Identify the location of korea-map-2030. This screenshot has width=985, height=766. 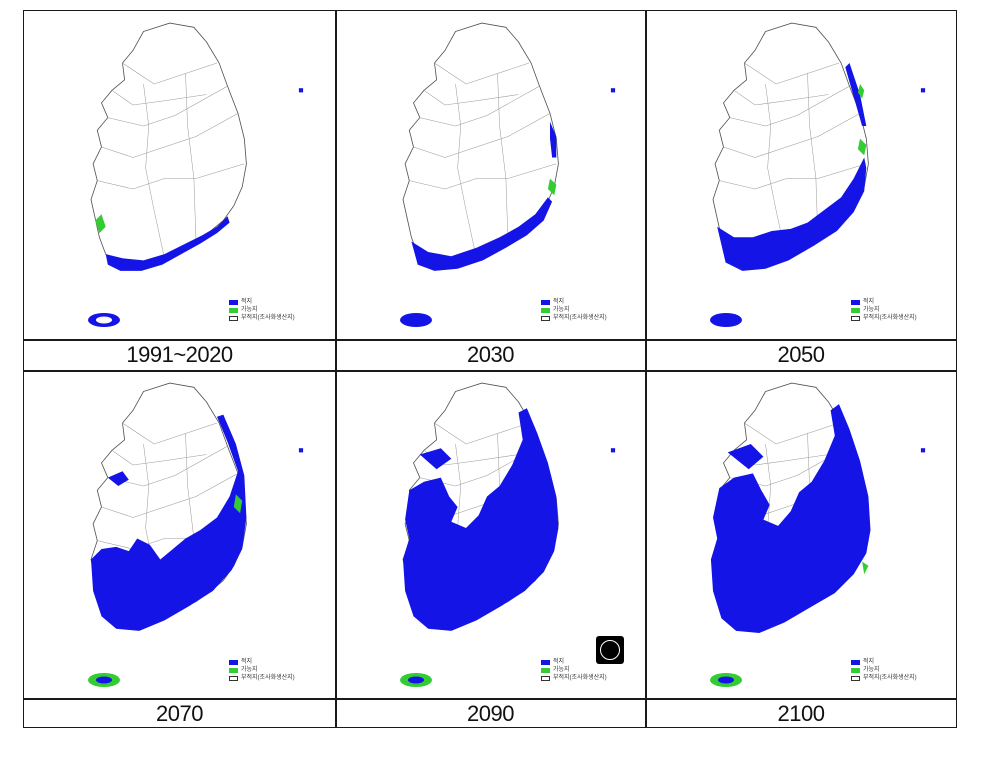
(508, 174).